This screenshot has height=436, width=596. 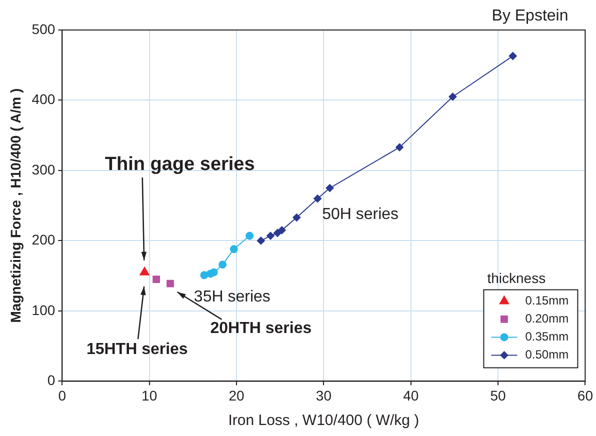 What do you see at coordinates (547, 355) in the screenshot?
I see `legend-label: 0.50mm` at bounding box center [547, 355].